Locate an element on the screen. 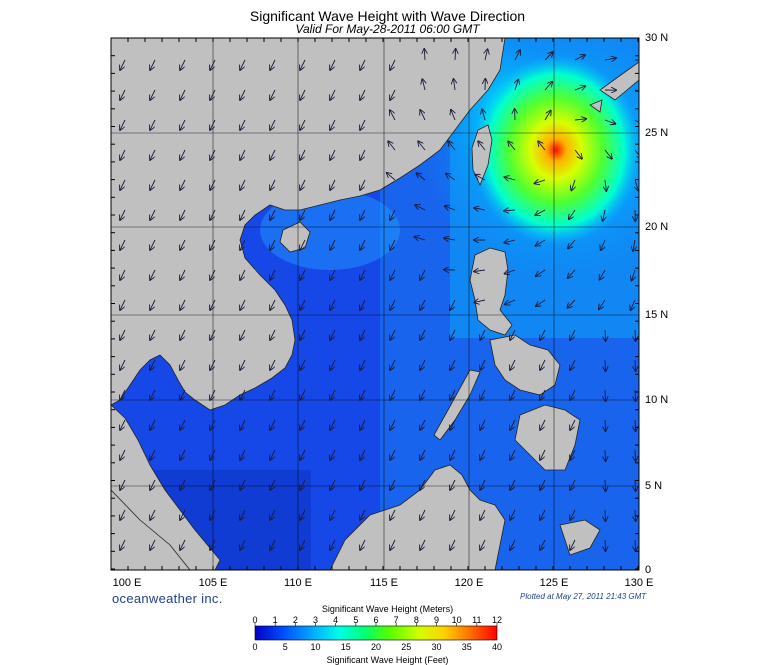 This screenshot has width=775, height=665. lat-label: 20 N is located at coordinates (657, 227).